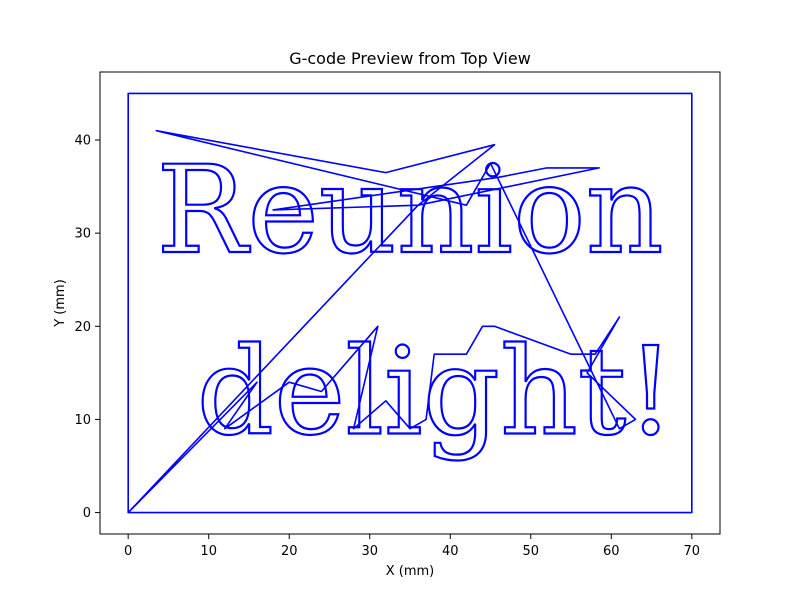 This screenshot has height=600, width=800. I want to click on x-tick-label: 70, so click(692, 551).